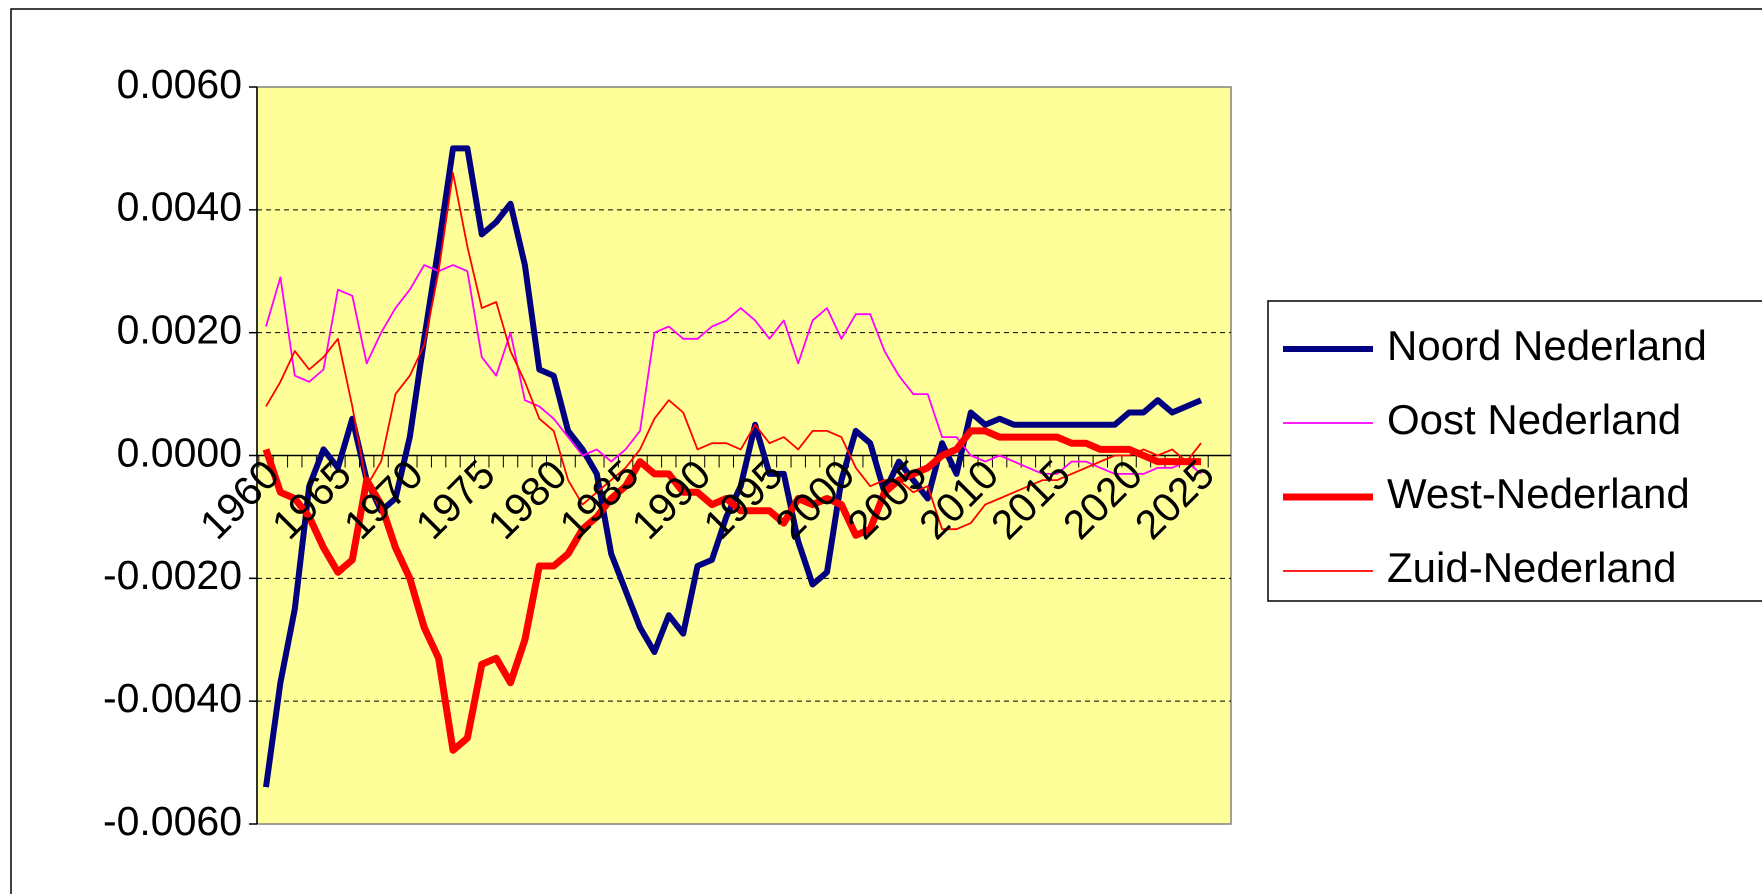 This screenshot has height=894, width=1762. I want to click on y-tick-label: 0.0040, so click(179, 207).